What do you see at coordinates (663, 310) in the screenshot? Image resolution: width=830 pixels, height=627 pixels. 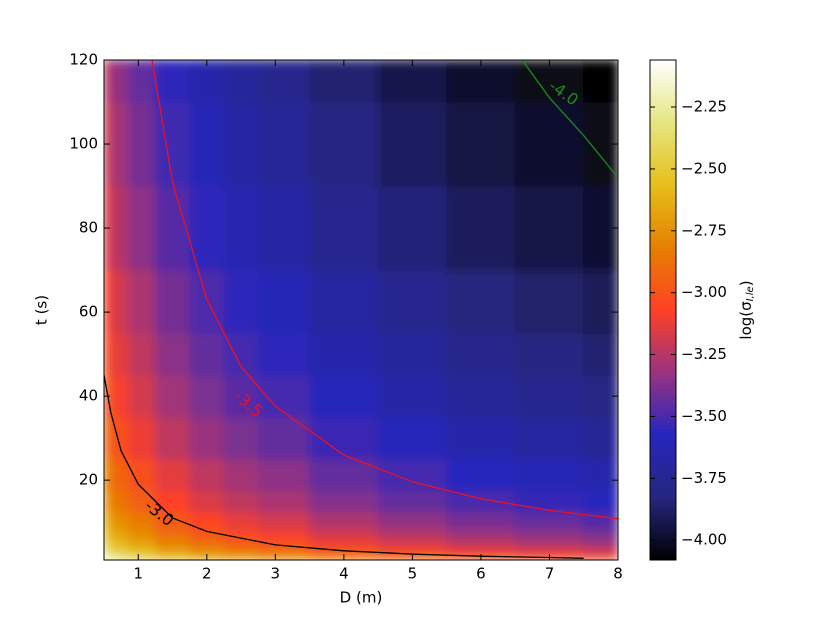 I see `colorbar` at bounding box center [663, 310].